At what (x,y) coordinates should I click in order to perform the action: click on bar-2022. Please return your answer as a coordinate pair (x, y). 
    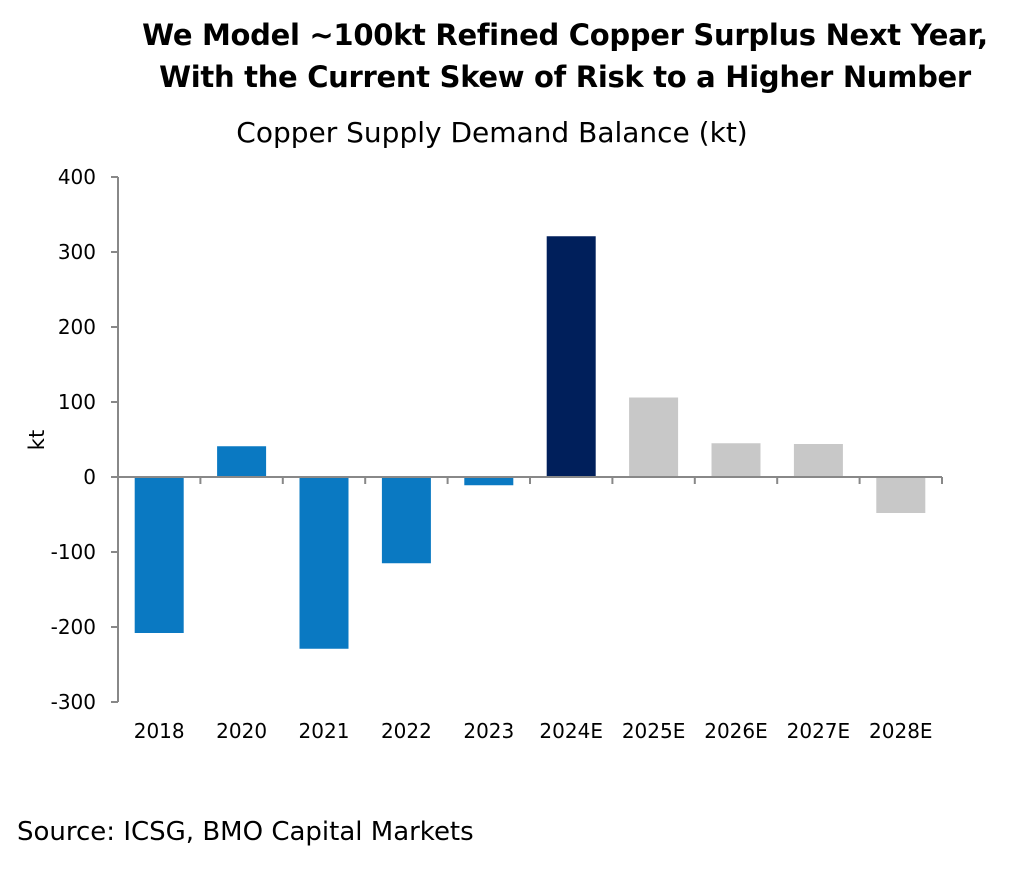
    Looking at the image, I should click on (406, 520).